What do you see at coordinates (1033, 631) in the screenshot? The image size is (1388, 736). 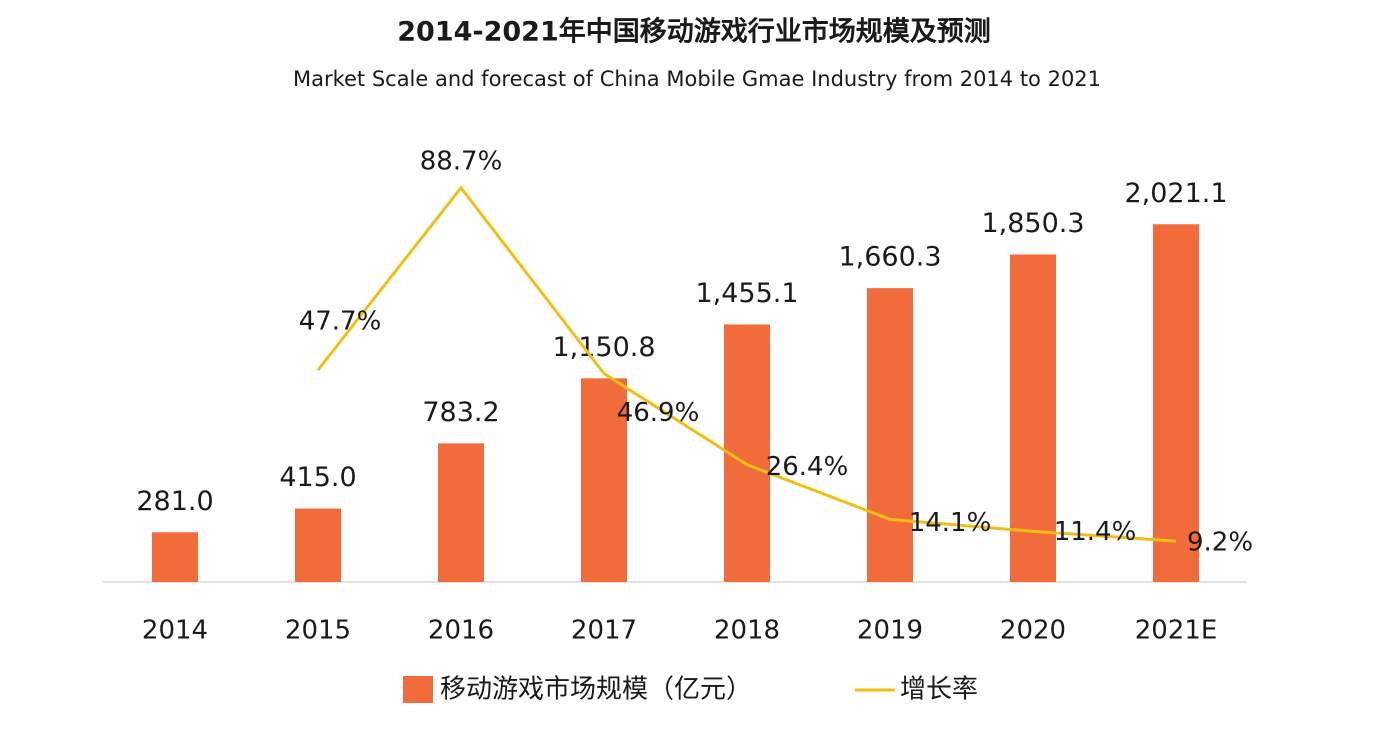 I see `x-tick-label: 2020` at bounding box center [1033, 631].